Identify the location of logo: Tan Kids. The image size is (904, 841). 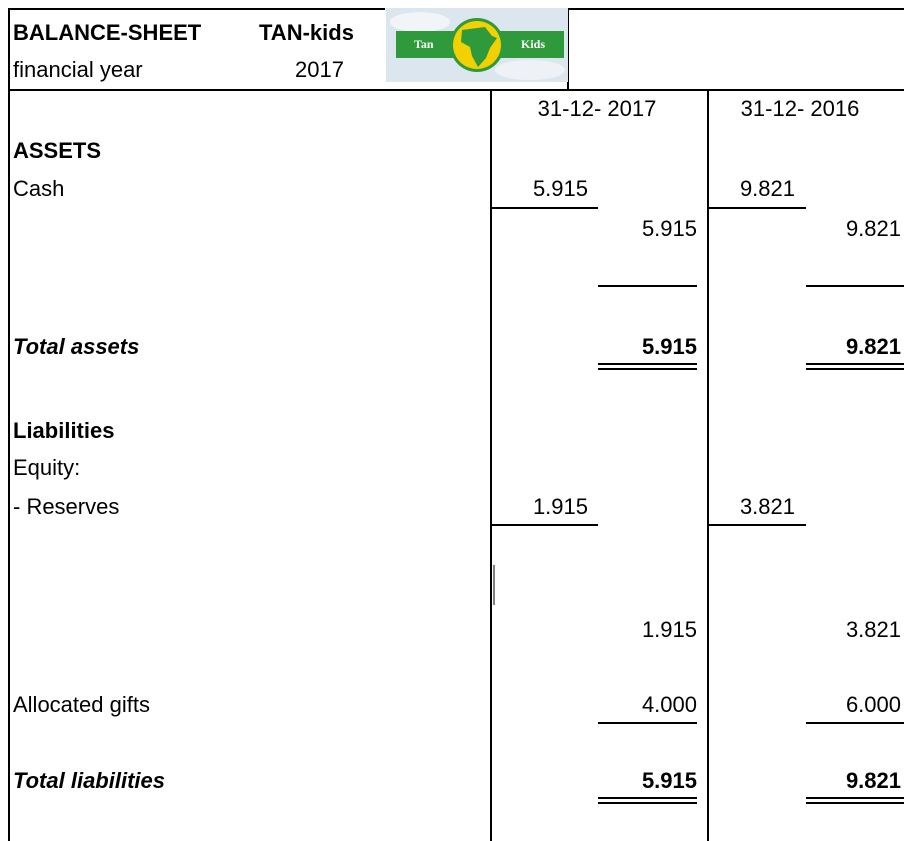
(477, 45).